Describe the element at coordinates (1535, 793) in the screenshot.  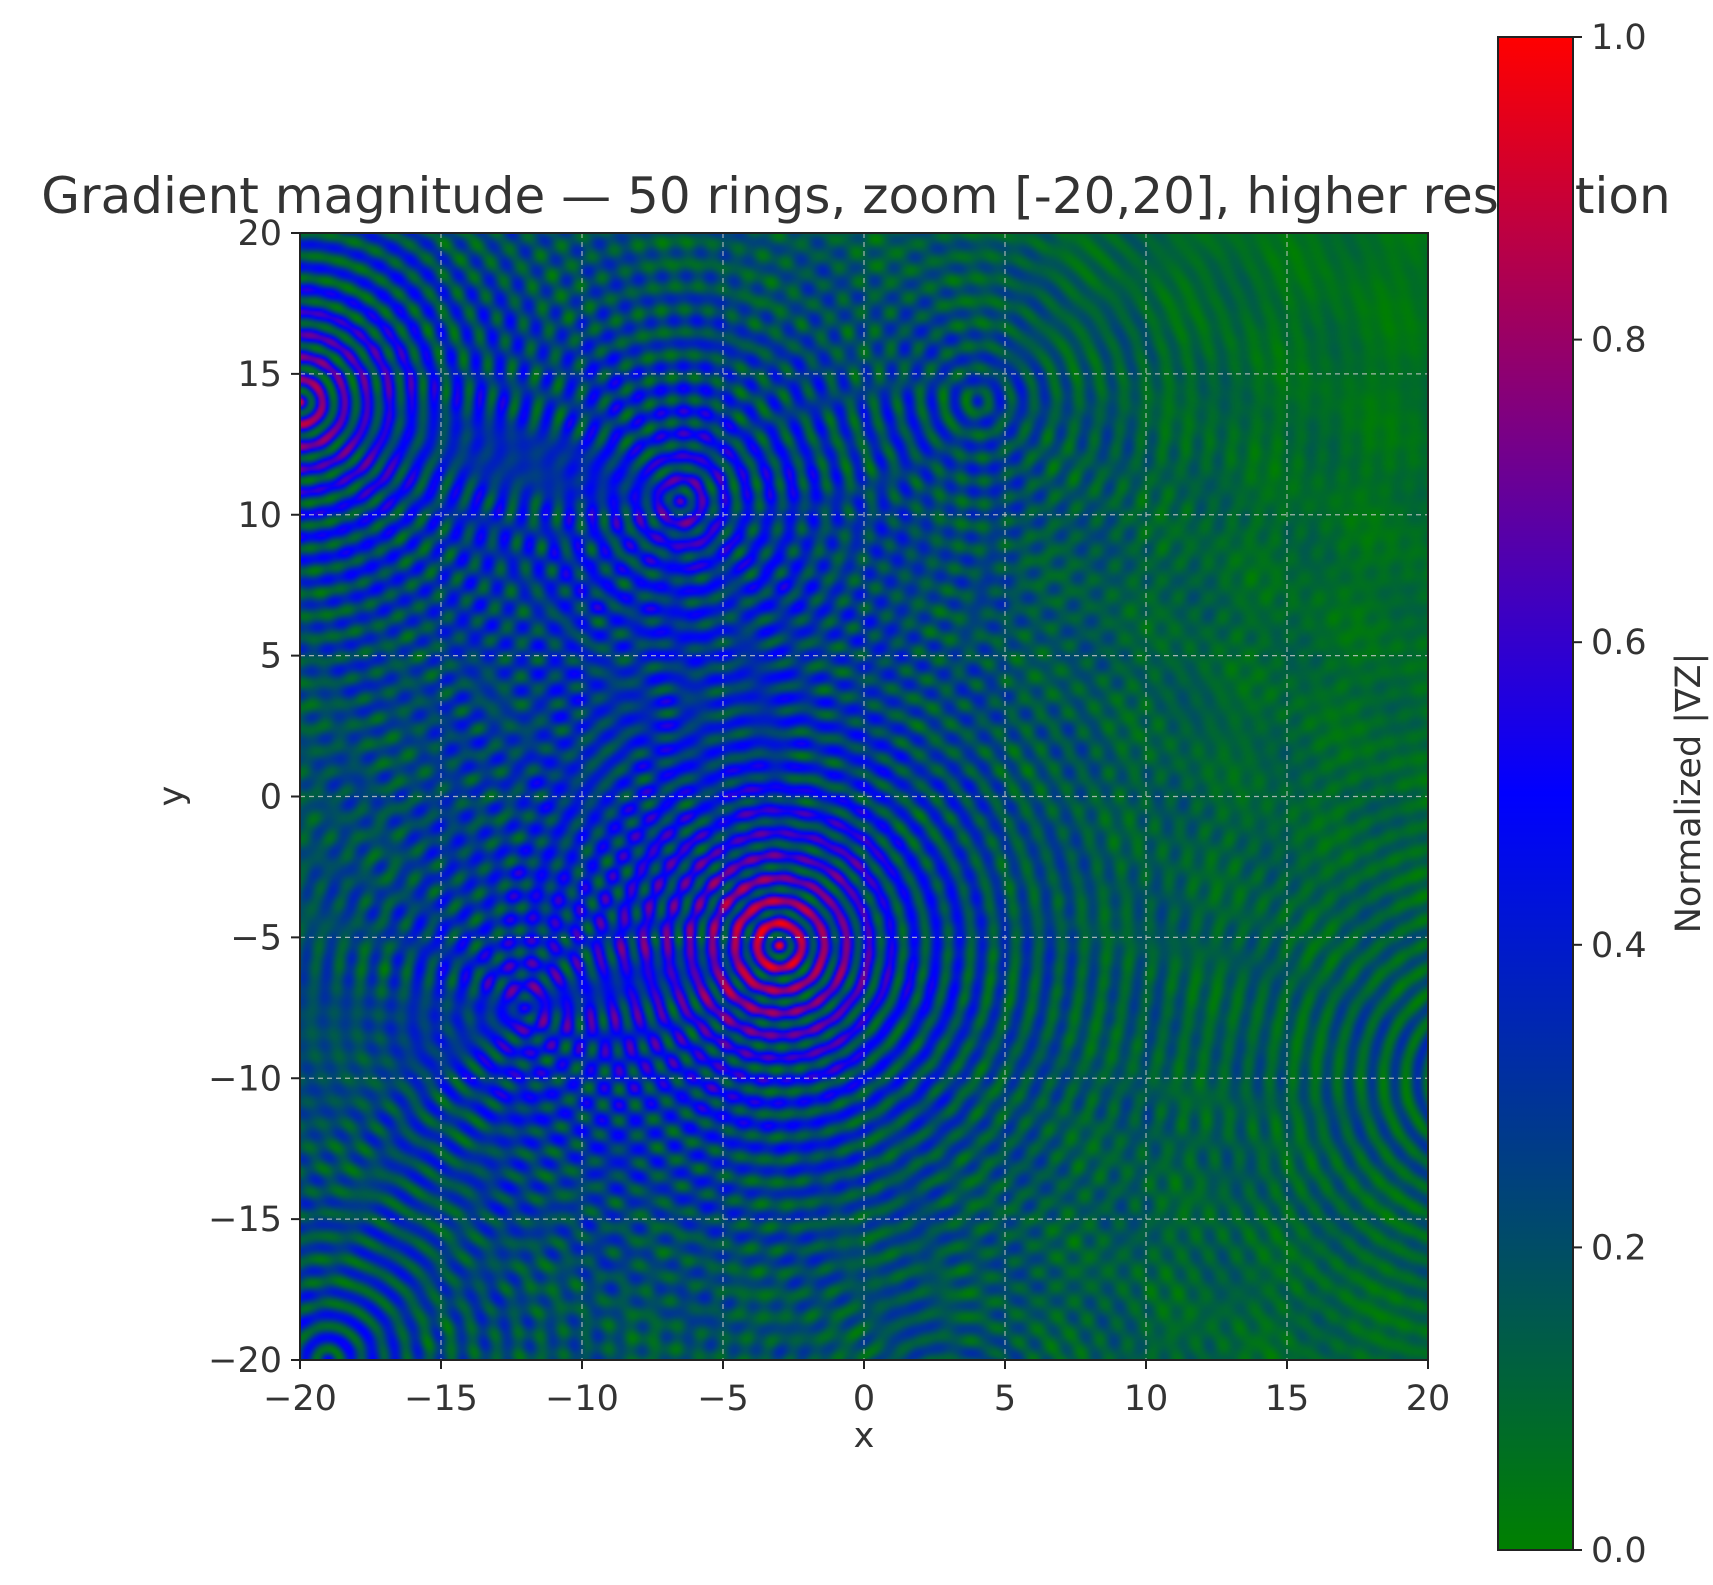
I see `colorbar-gradient` at that location.